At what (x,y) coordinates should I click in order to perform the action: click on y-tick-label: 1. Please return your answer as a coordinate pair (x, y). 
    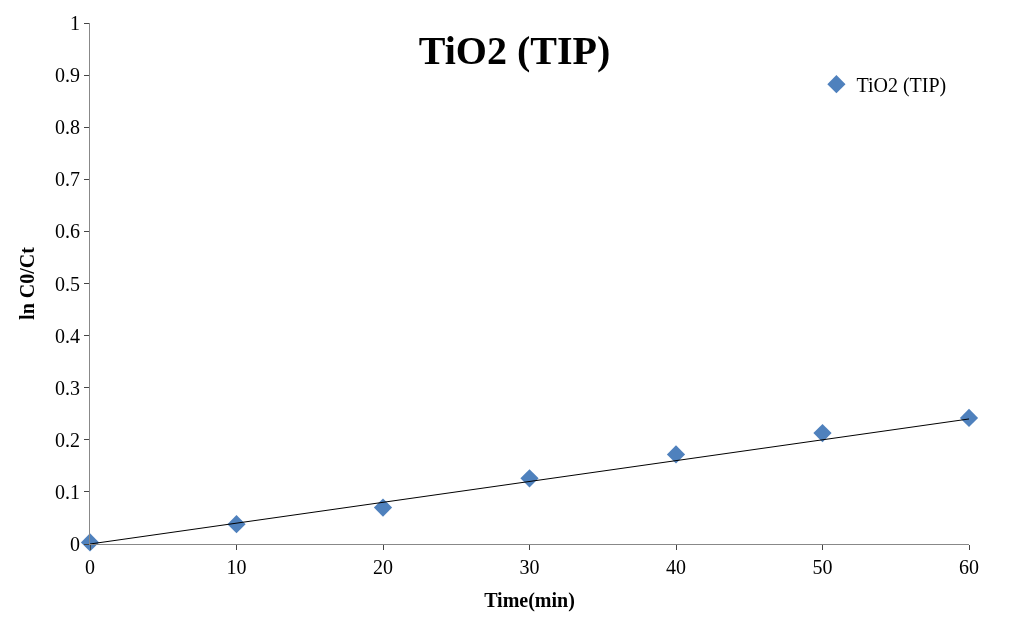
    Looking at the image, I should click on (75, 23).